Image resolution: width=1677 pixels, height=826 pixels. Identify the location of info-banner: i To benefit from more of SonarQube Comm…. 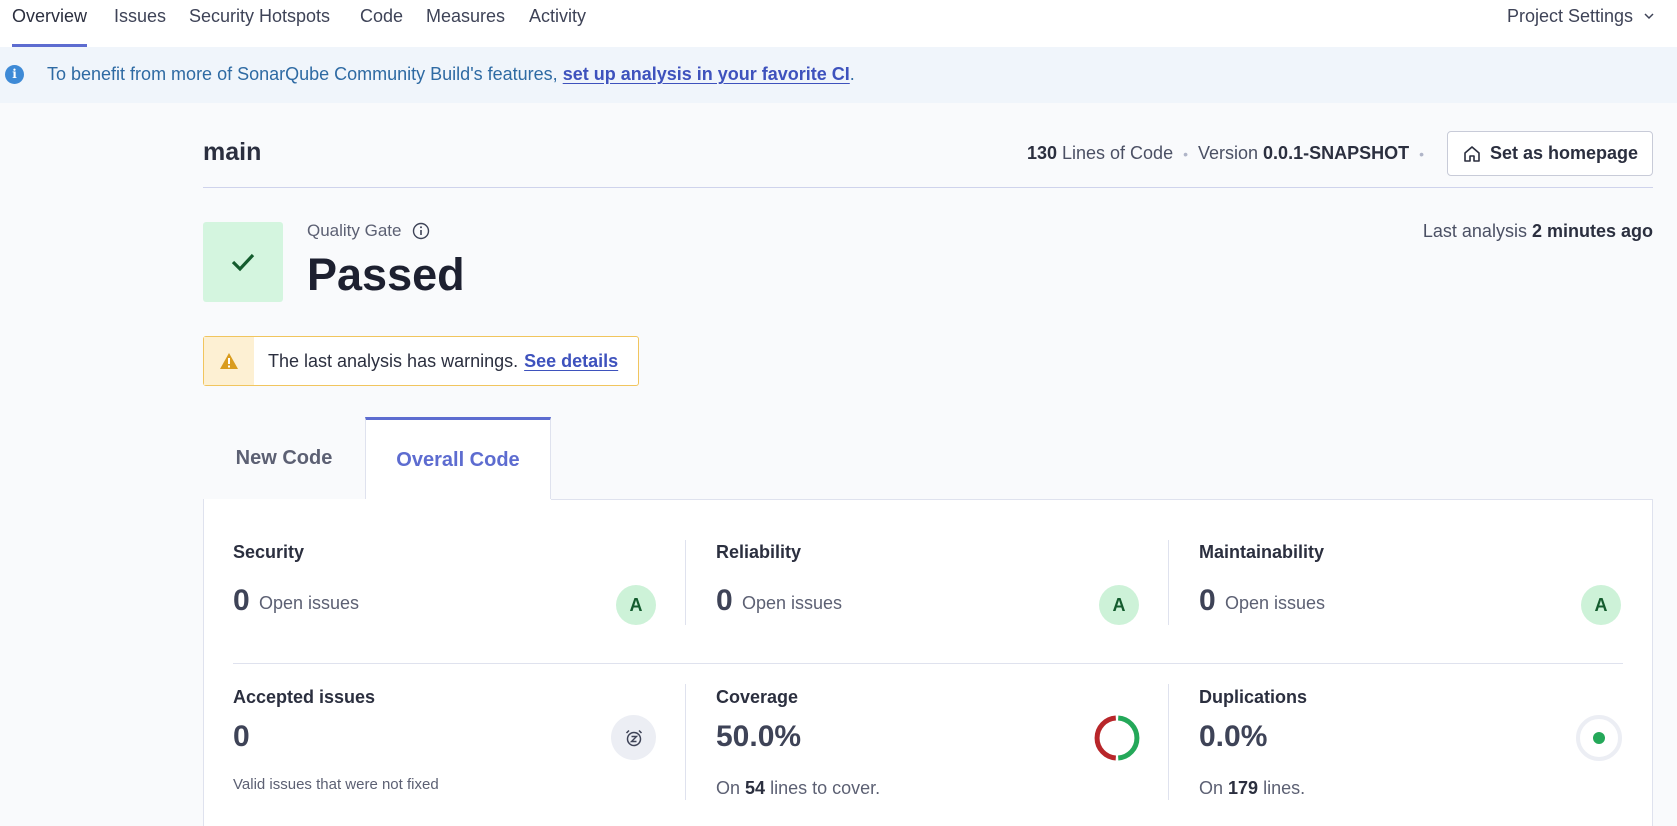
(838, 75).